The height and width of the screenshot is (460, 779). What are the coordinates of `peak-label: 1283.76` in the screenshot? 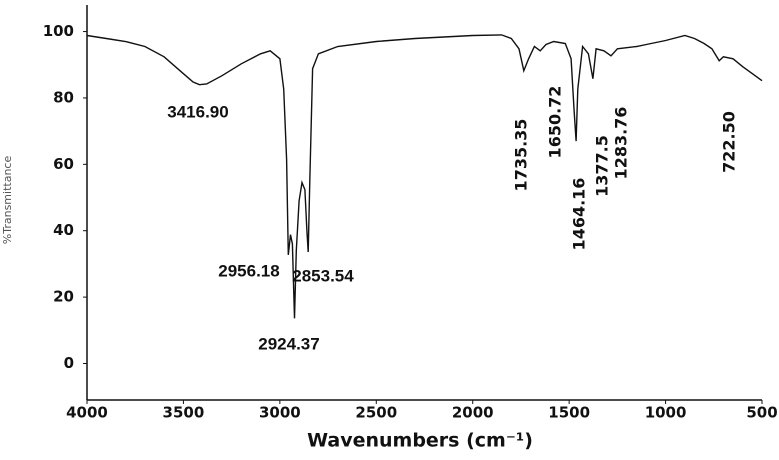 It's located at (621, 143).